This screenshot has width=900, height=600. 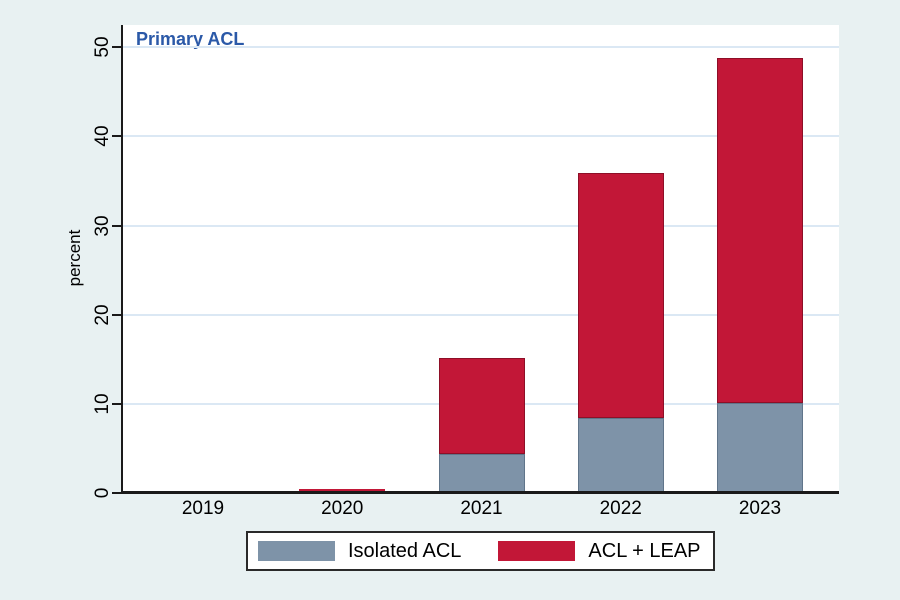 What do you see at coordinates (760, 508) in the screenshot?
I see `x-tick-label-2023: 2023` at bounding box center [760, 508].